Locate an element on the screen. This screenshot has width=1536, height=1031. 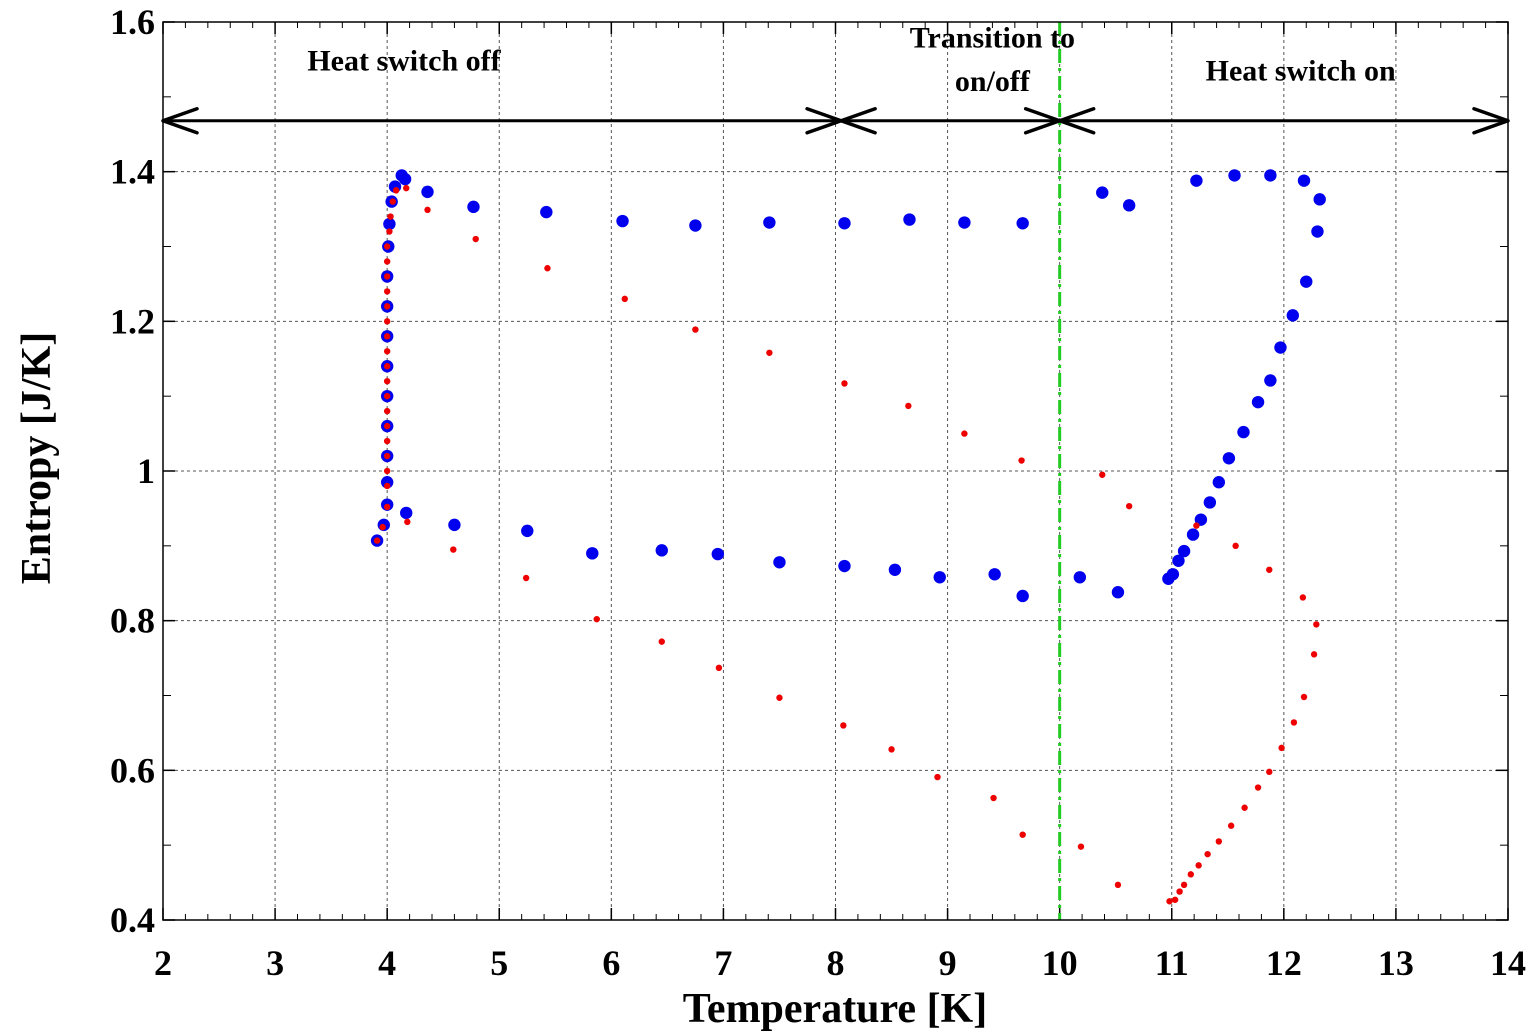
region-annotation: Heat switch on is located at coordinates (1301, 70).